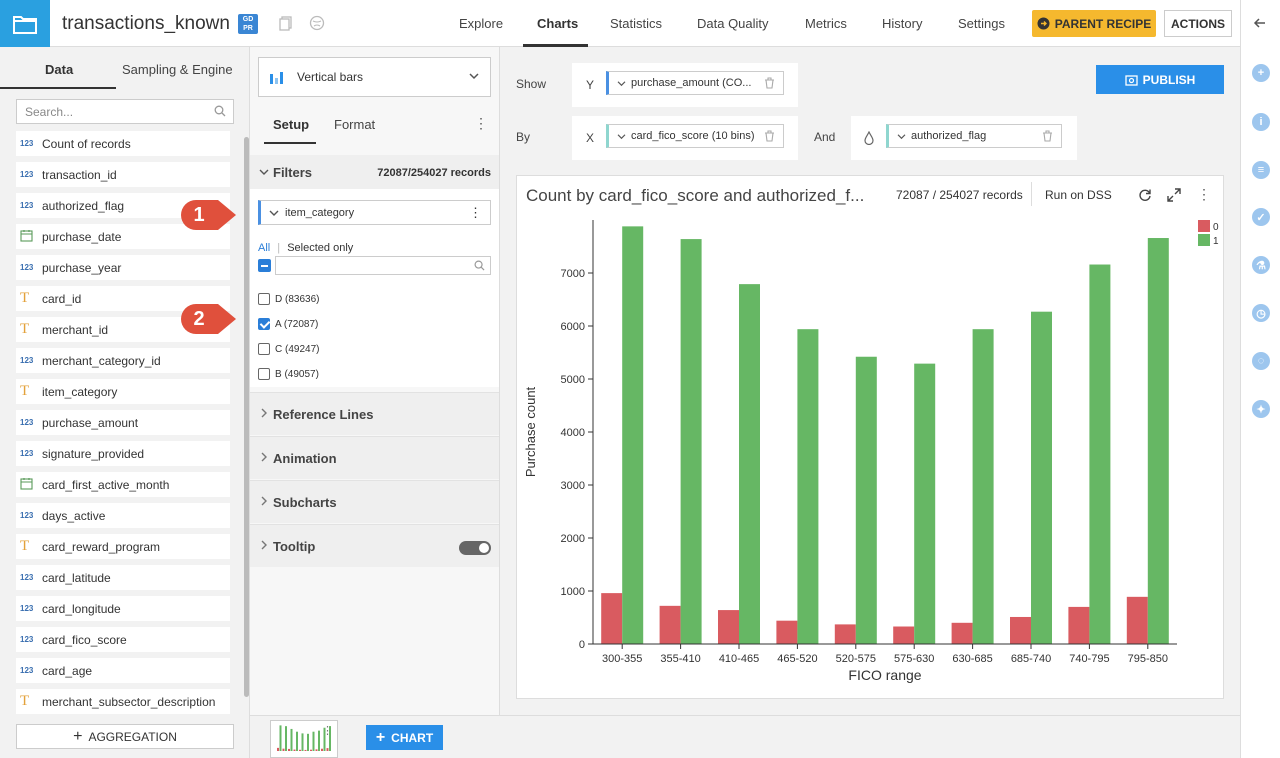  I want to click on section-animation: Animation, so click(374, 457).